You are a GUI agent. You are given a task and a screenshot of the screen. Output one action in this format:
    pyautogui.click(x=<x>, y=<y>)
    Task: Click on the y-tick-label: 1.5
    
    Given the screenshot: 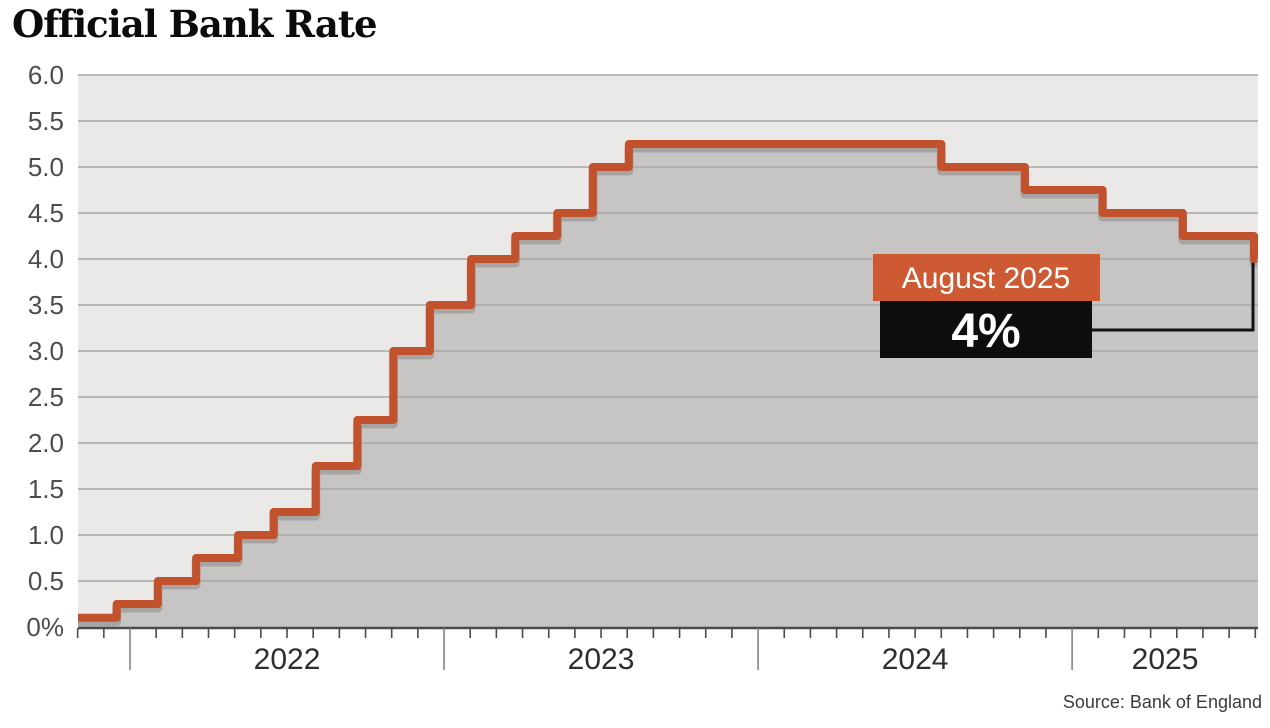 What is the action you would take?
    pyautogui.click(x=46, y=489)
    